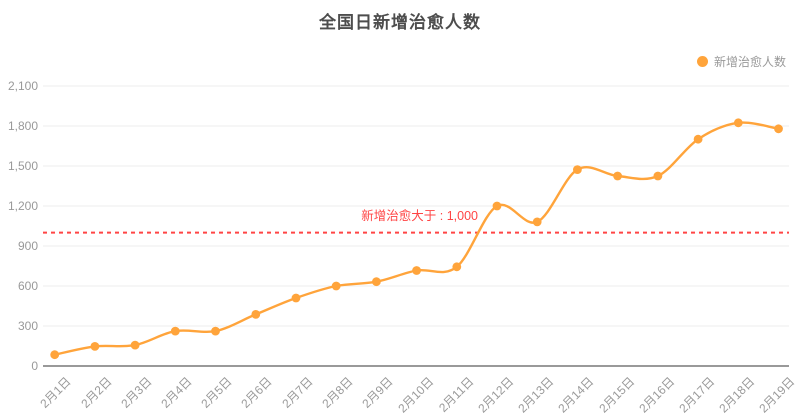 The height and width of the screenshot is (420, 800). Describe the element at coordinates (22, 86) in the screenshot. I see `y-axis-tick-label: 2,100` at that location.